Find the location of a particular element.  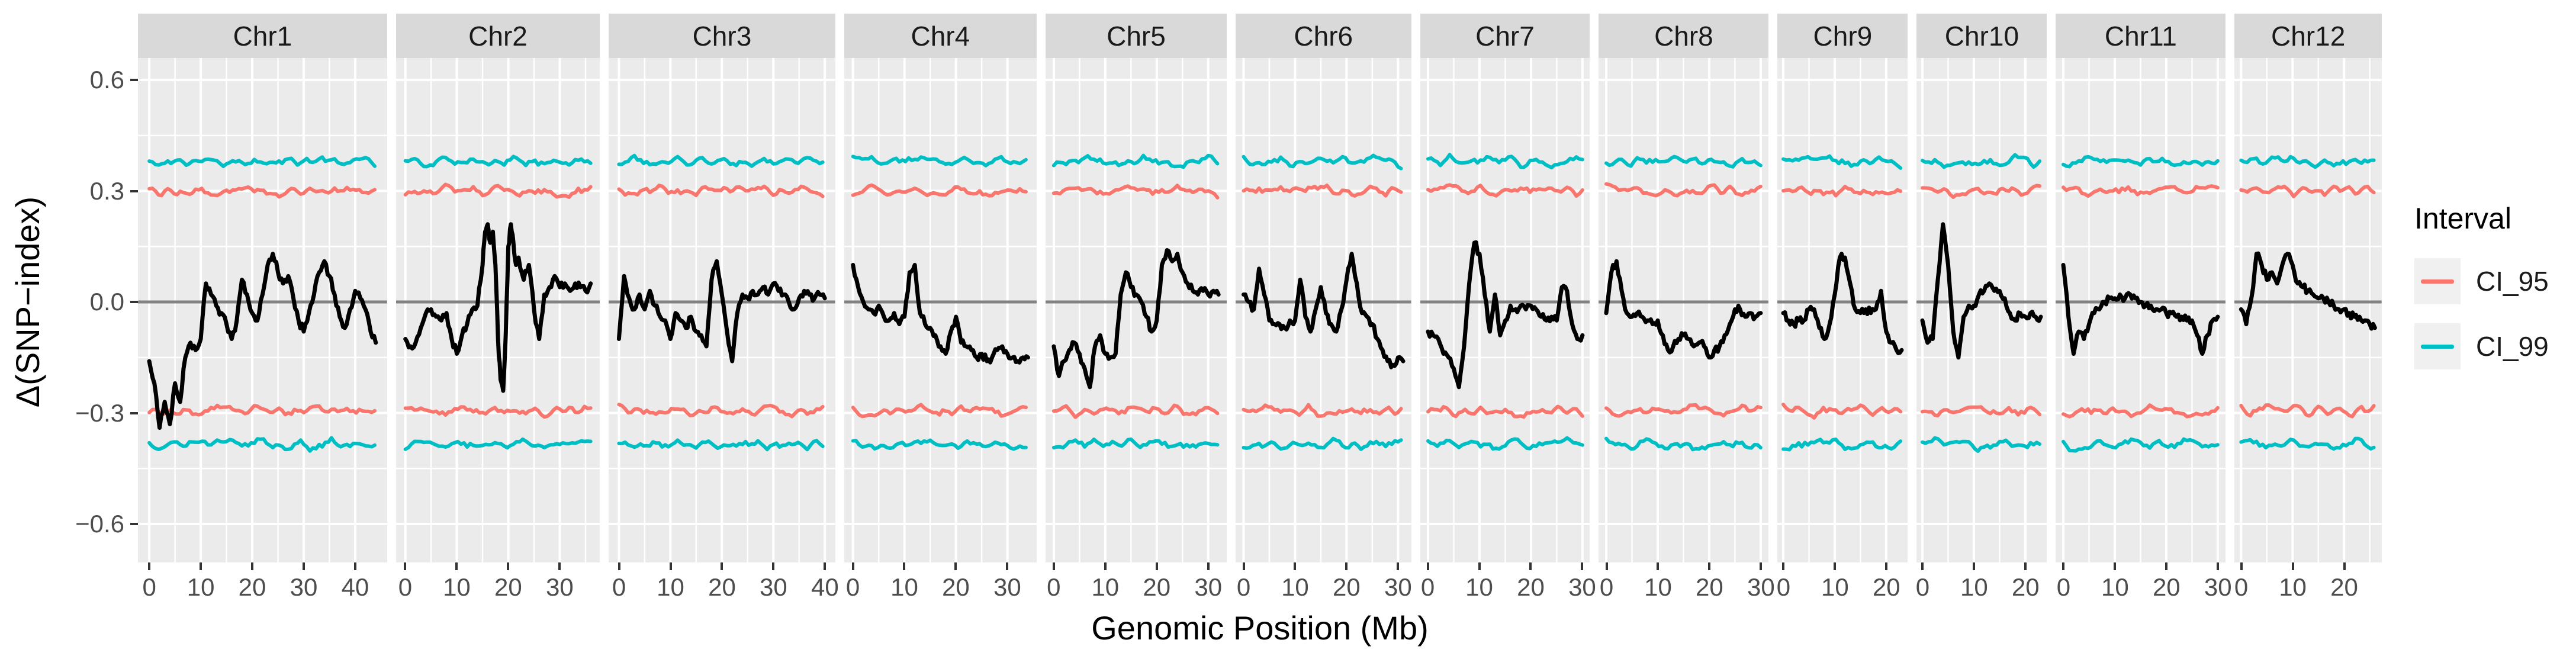

facet-panel-chr5 is located at coordinates (1136, 310).